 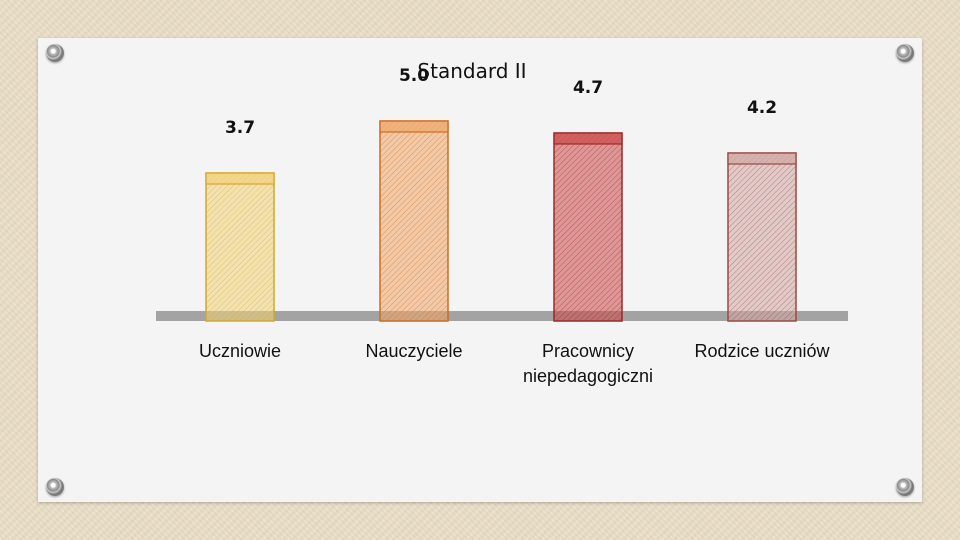 I want to click on category-label: Rodzice uczniów, so click(x=762, y=351).